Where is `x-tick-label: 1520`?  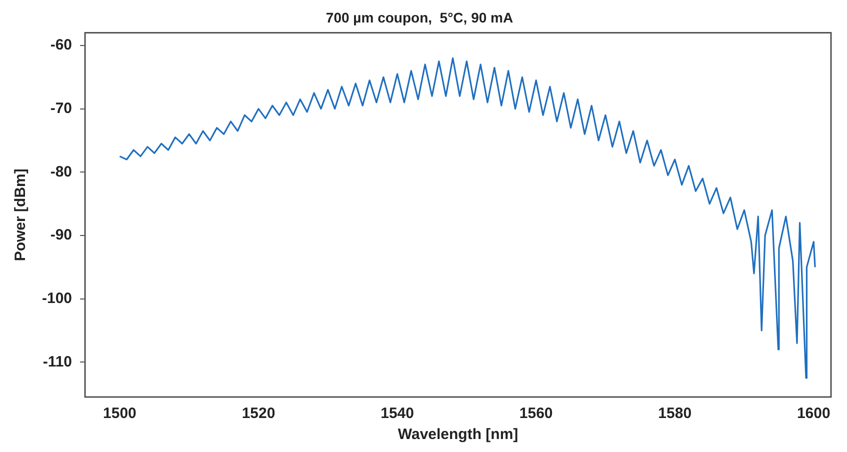
x-tick-label: 1520 is located at coordinates (259, 413).